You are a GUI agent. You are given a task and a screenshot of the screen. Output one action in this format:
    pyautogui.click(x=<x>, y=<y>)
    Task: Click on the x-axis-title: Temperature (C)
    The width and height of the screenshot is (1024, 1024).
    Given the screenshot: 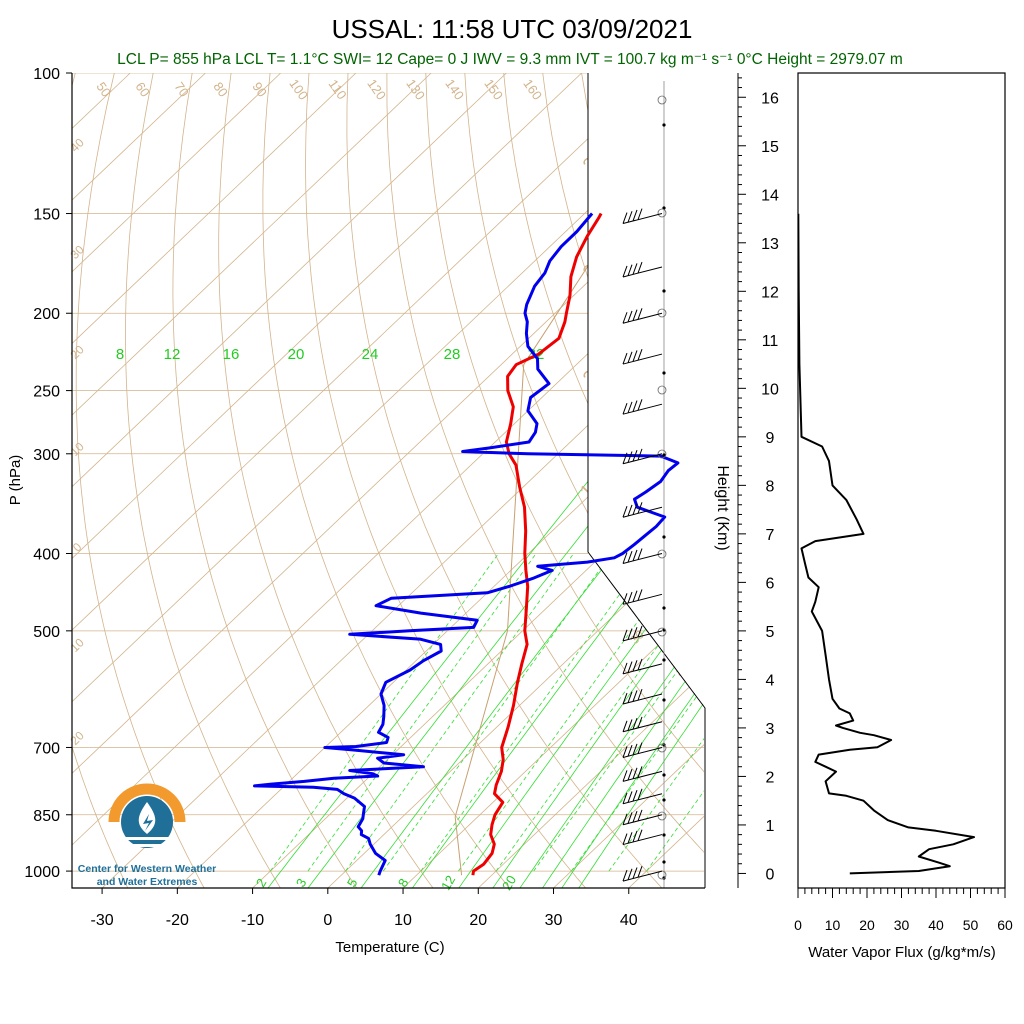 What is the action you would take?
    pyautogui.click(x=389, y=947)
    